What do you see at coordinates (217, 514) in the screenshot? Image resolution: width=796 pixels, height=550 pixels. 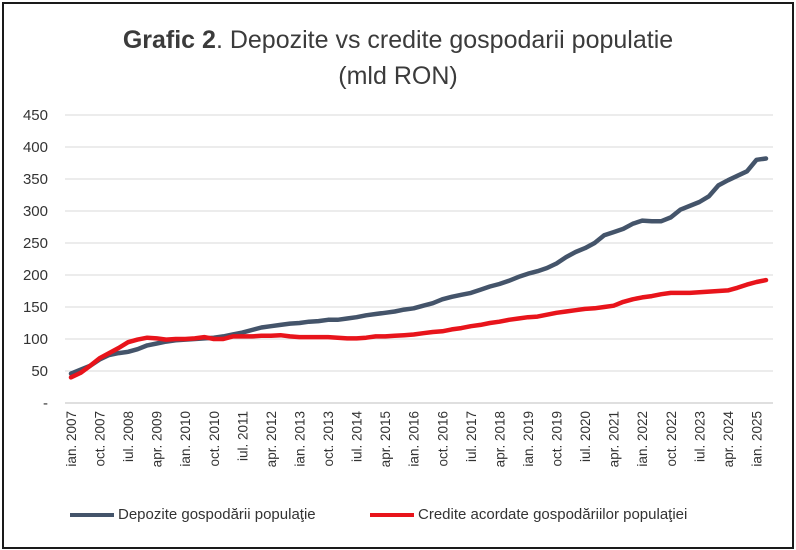 I see `legend-label-deposits: Depozite gospodării populaţie` at bounding box center [217, 514].